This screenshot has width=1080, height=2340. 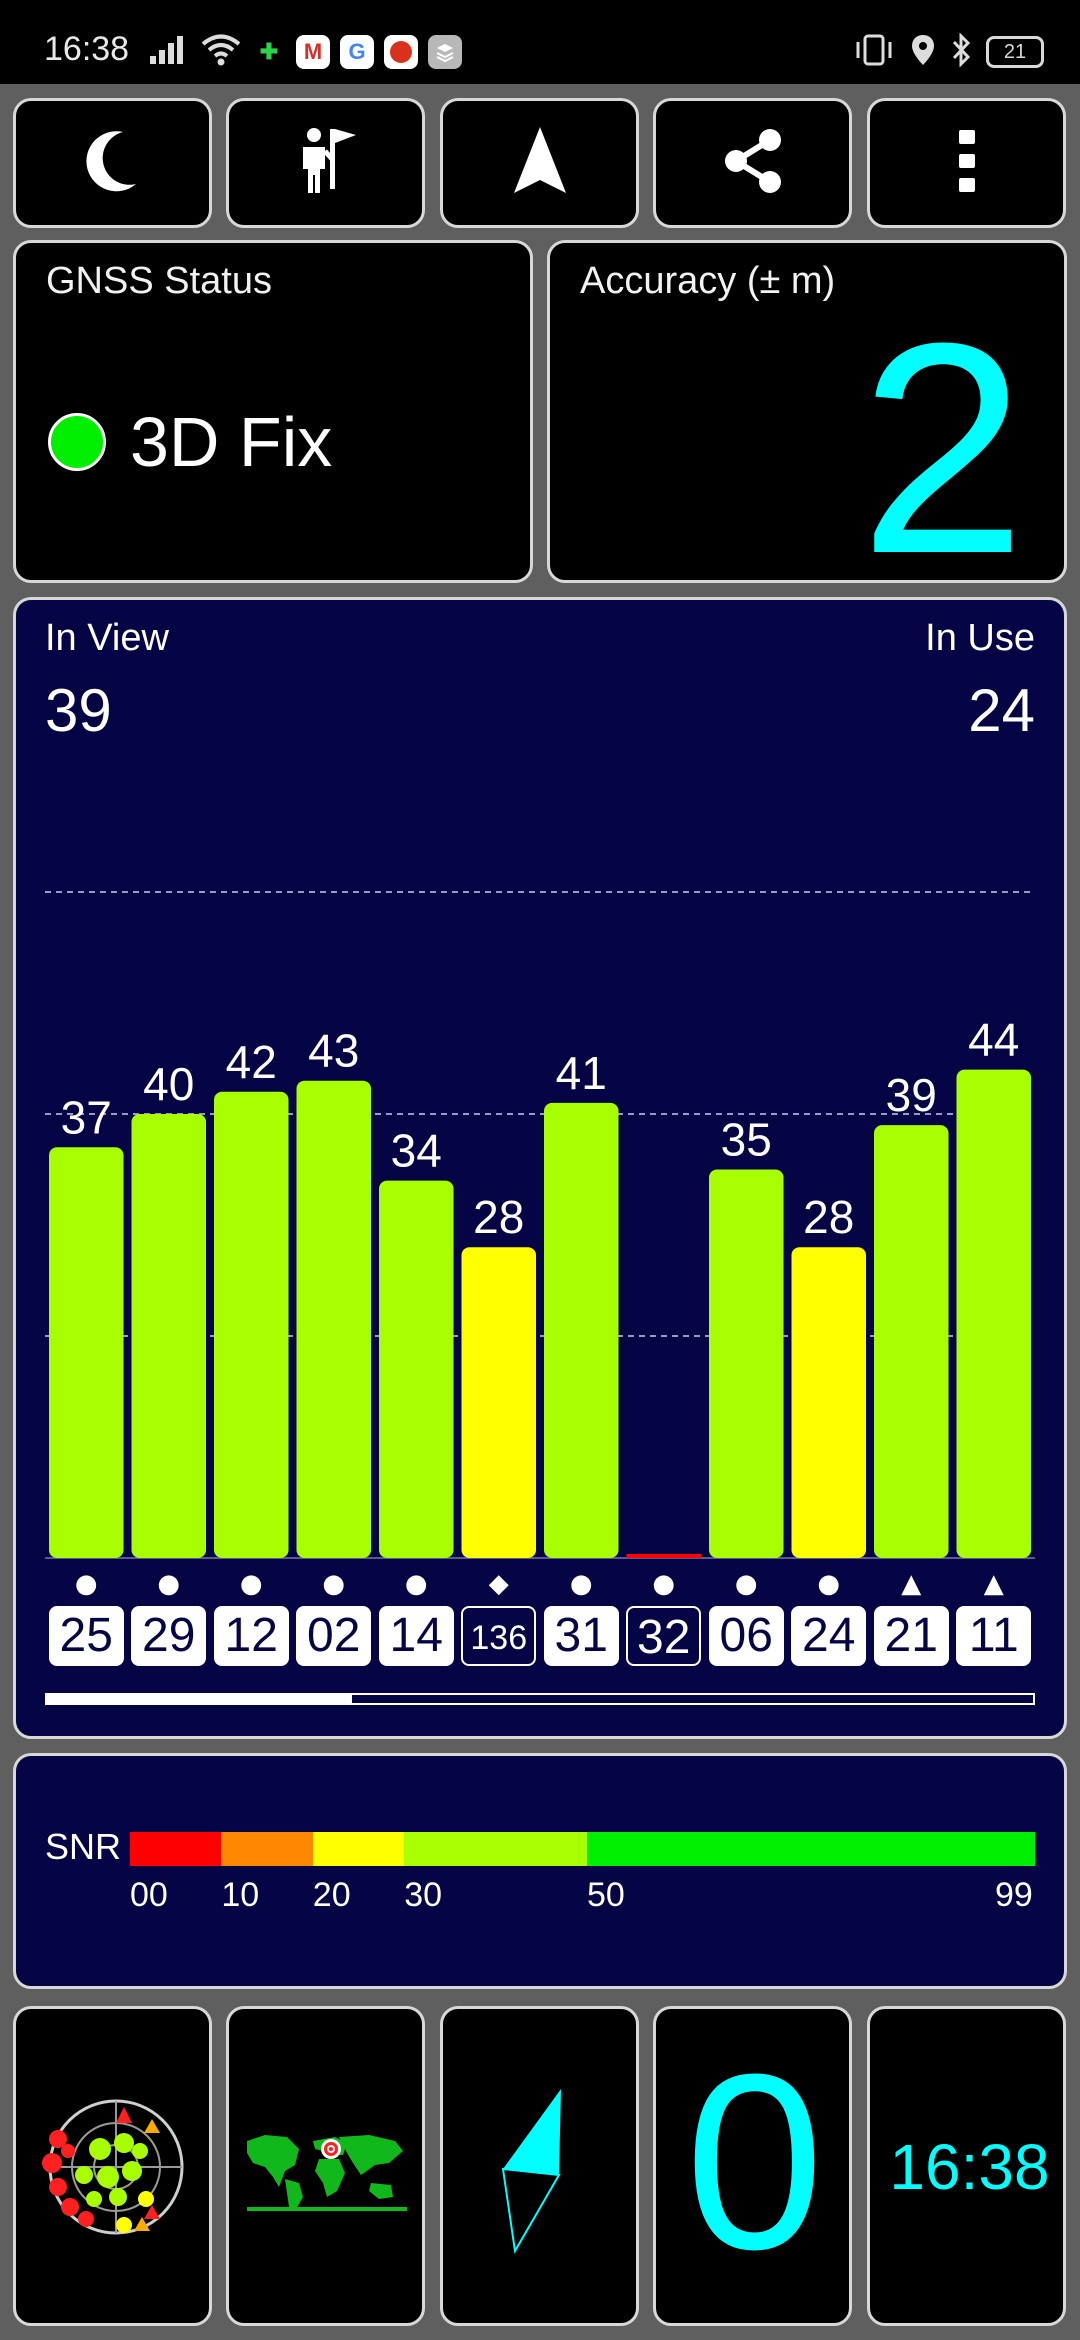 I want to click on share-button, so click(x=752, y=163).